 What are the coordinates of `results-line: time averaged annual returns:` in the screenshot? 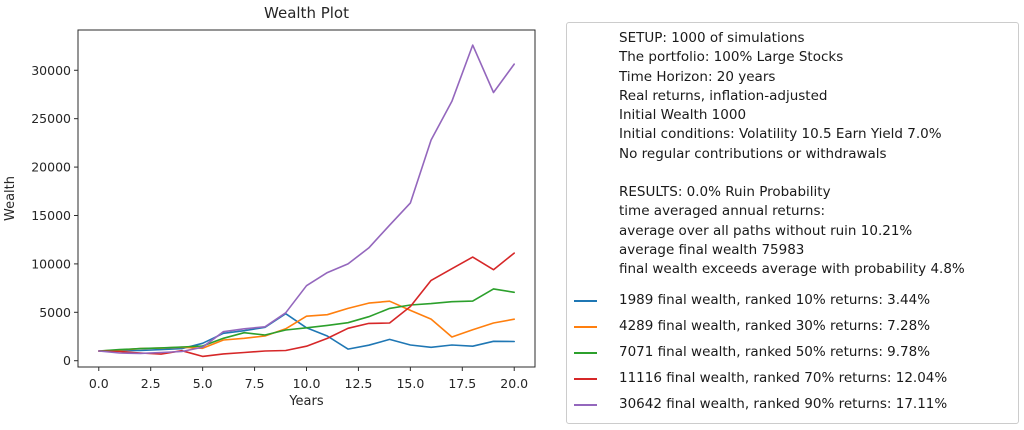 It's located at (722, 211).